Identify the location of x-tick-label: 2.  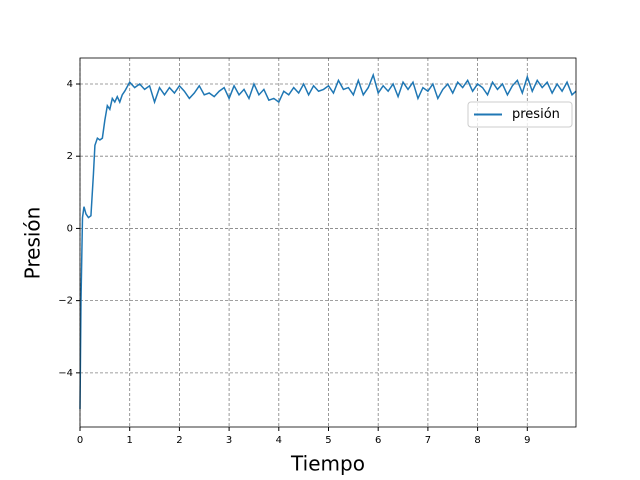
(179, 440).